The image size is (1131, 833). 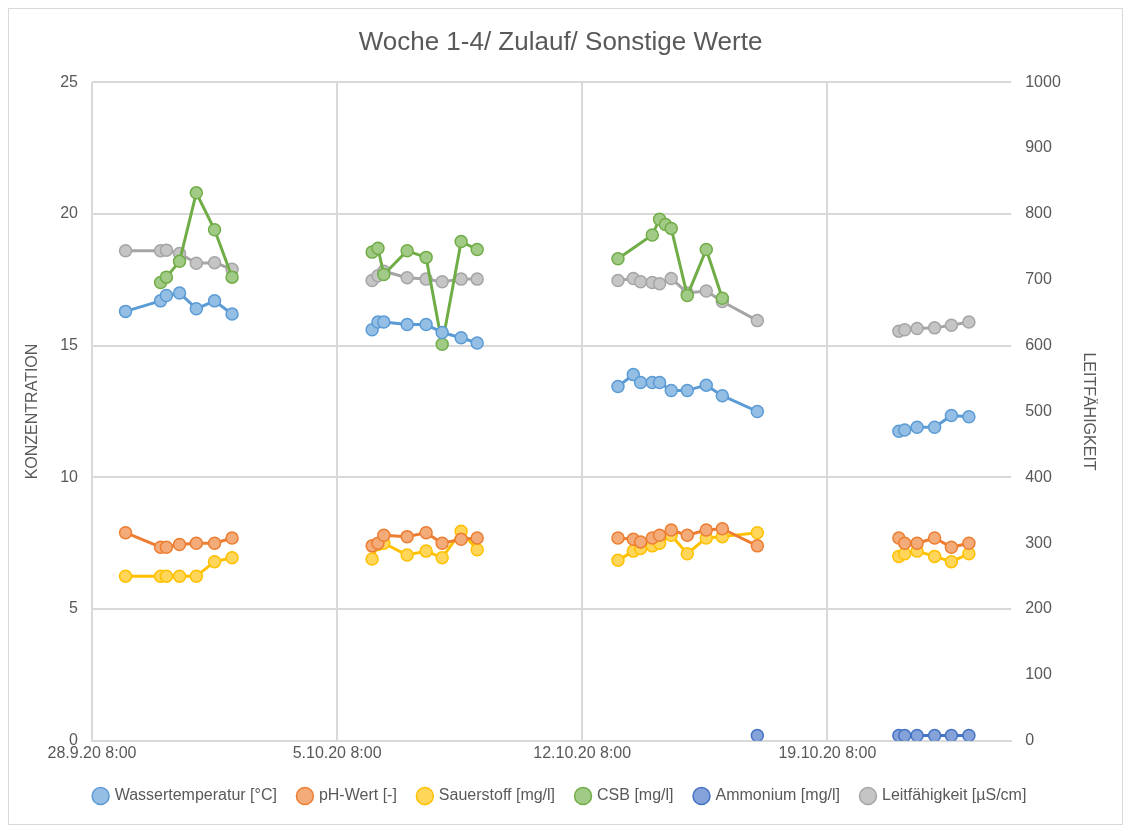 I want to click on y2-tick-label: 800, so click(x=1038, y=213).